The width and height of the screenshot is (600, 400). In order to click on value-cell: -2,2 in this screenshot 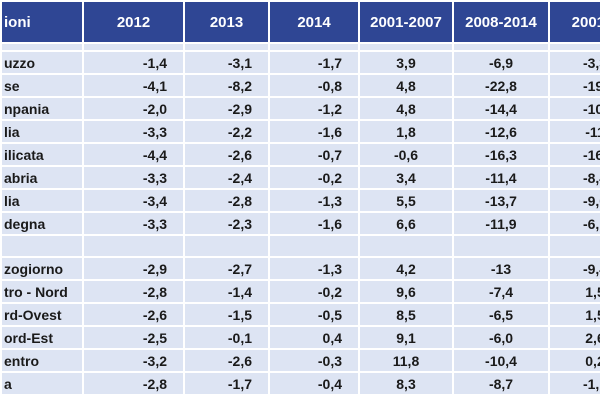, I will do `click(226, 131)`.